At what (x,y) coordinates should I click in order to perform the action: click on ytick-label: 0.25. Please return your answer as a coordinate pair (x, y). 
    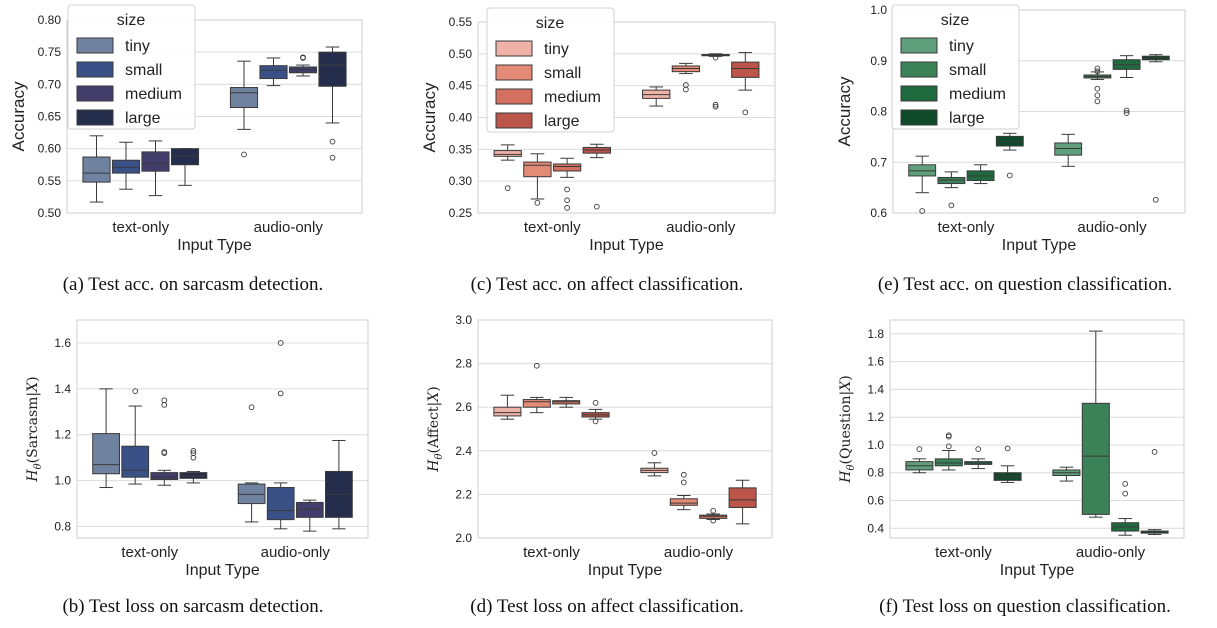
    Looking at the image, I should click on (461, 213).